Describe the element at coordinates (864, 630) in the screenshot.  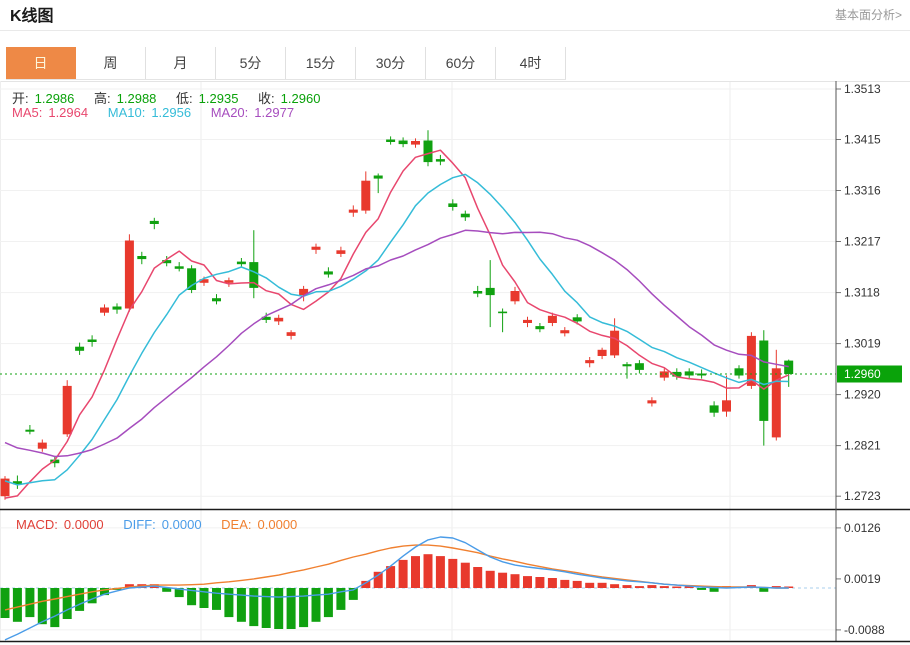
I see `macd-axis-label: -0.0088` at that location.